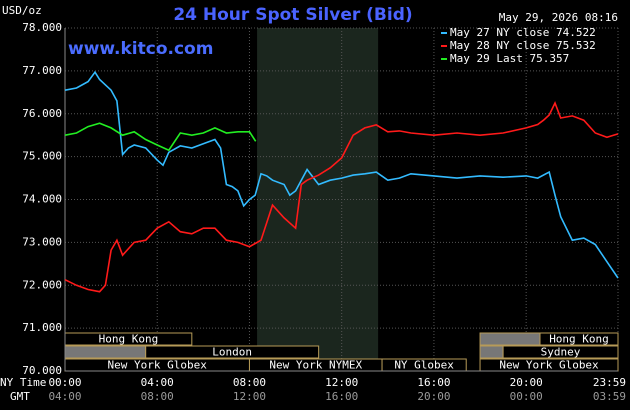 The width and height of the screenshot is (630, 410). Describe the element at coordinates (526, 382) in the screenshot. I see `x-tick-label: 20:00` at that location.